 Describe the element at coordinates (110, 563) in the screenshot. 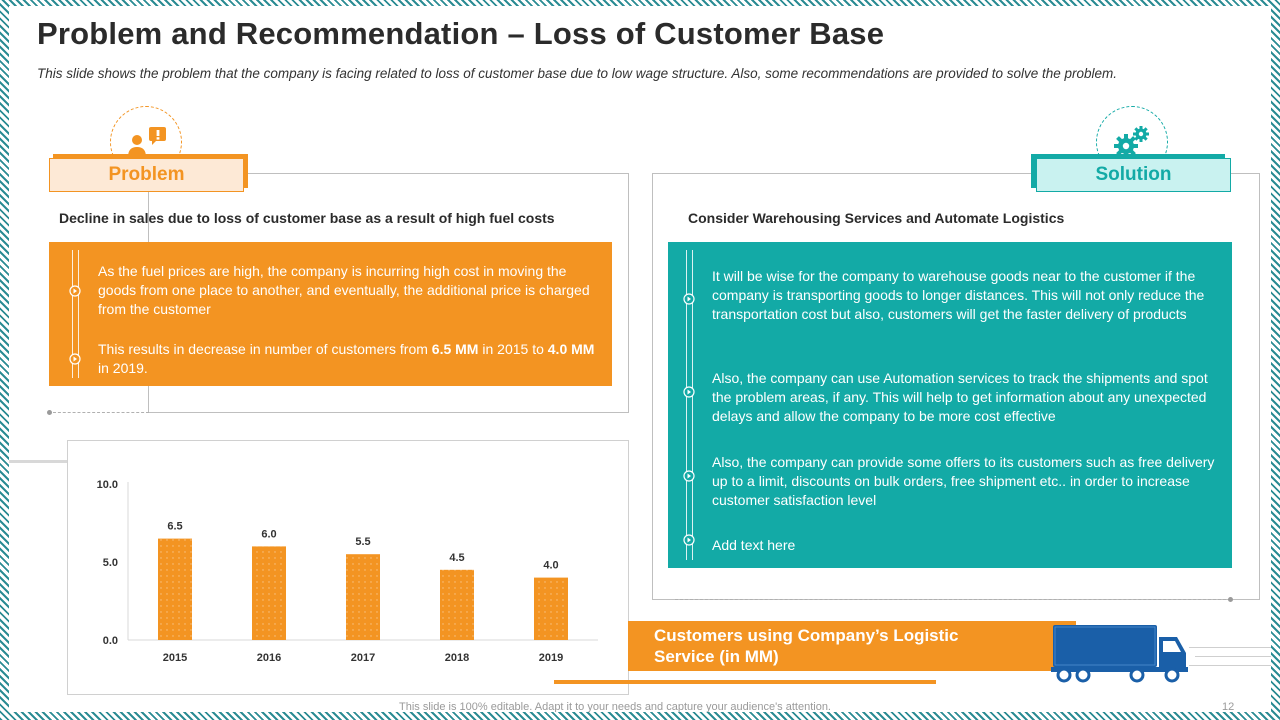

I see `y-tick-label: 5.0` at that location.